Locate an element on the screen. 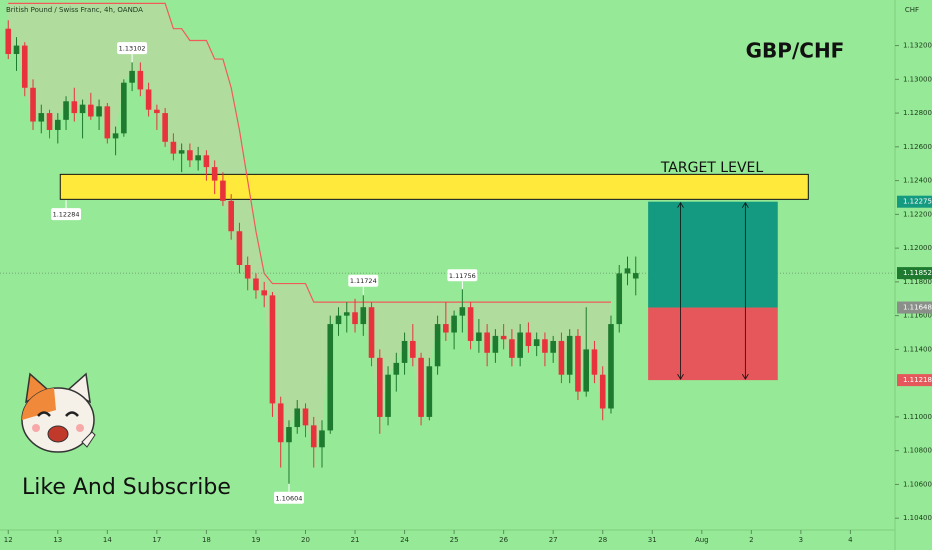 This screenshot has width=932, height=550. x-tick-label: 25 is located at coordinates (454, 540).